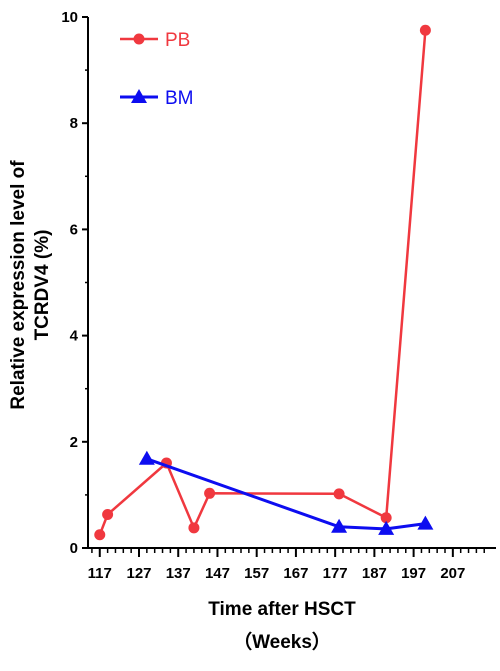 This screenshot has height=671, width=500. Describe the element at coordinates (282, 641) in the screenshot. I see `x-axis-unit: （Weeks）` at that location.